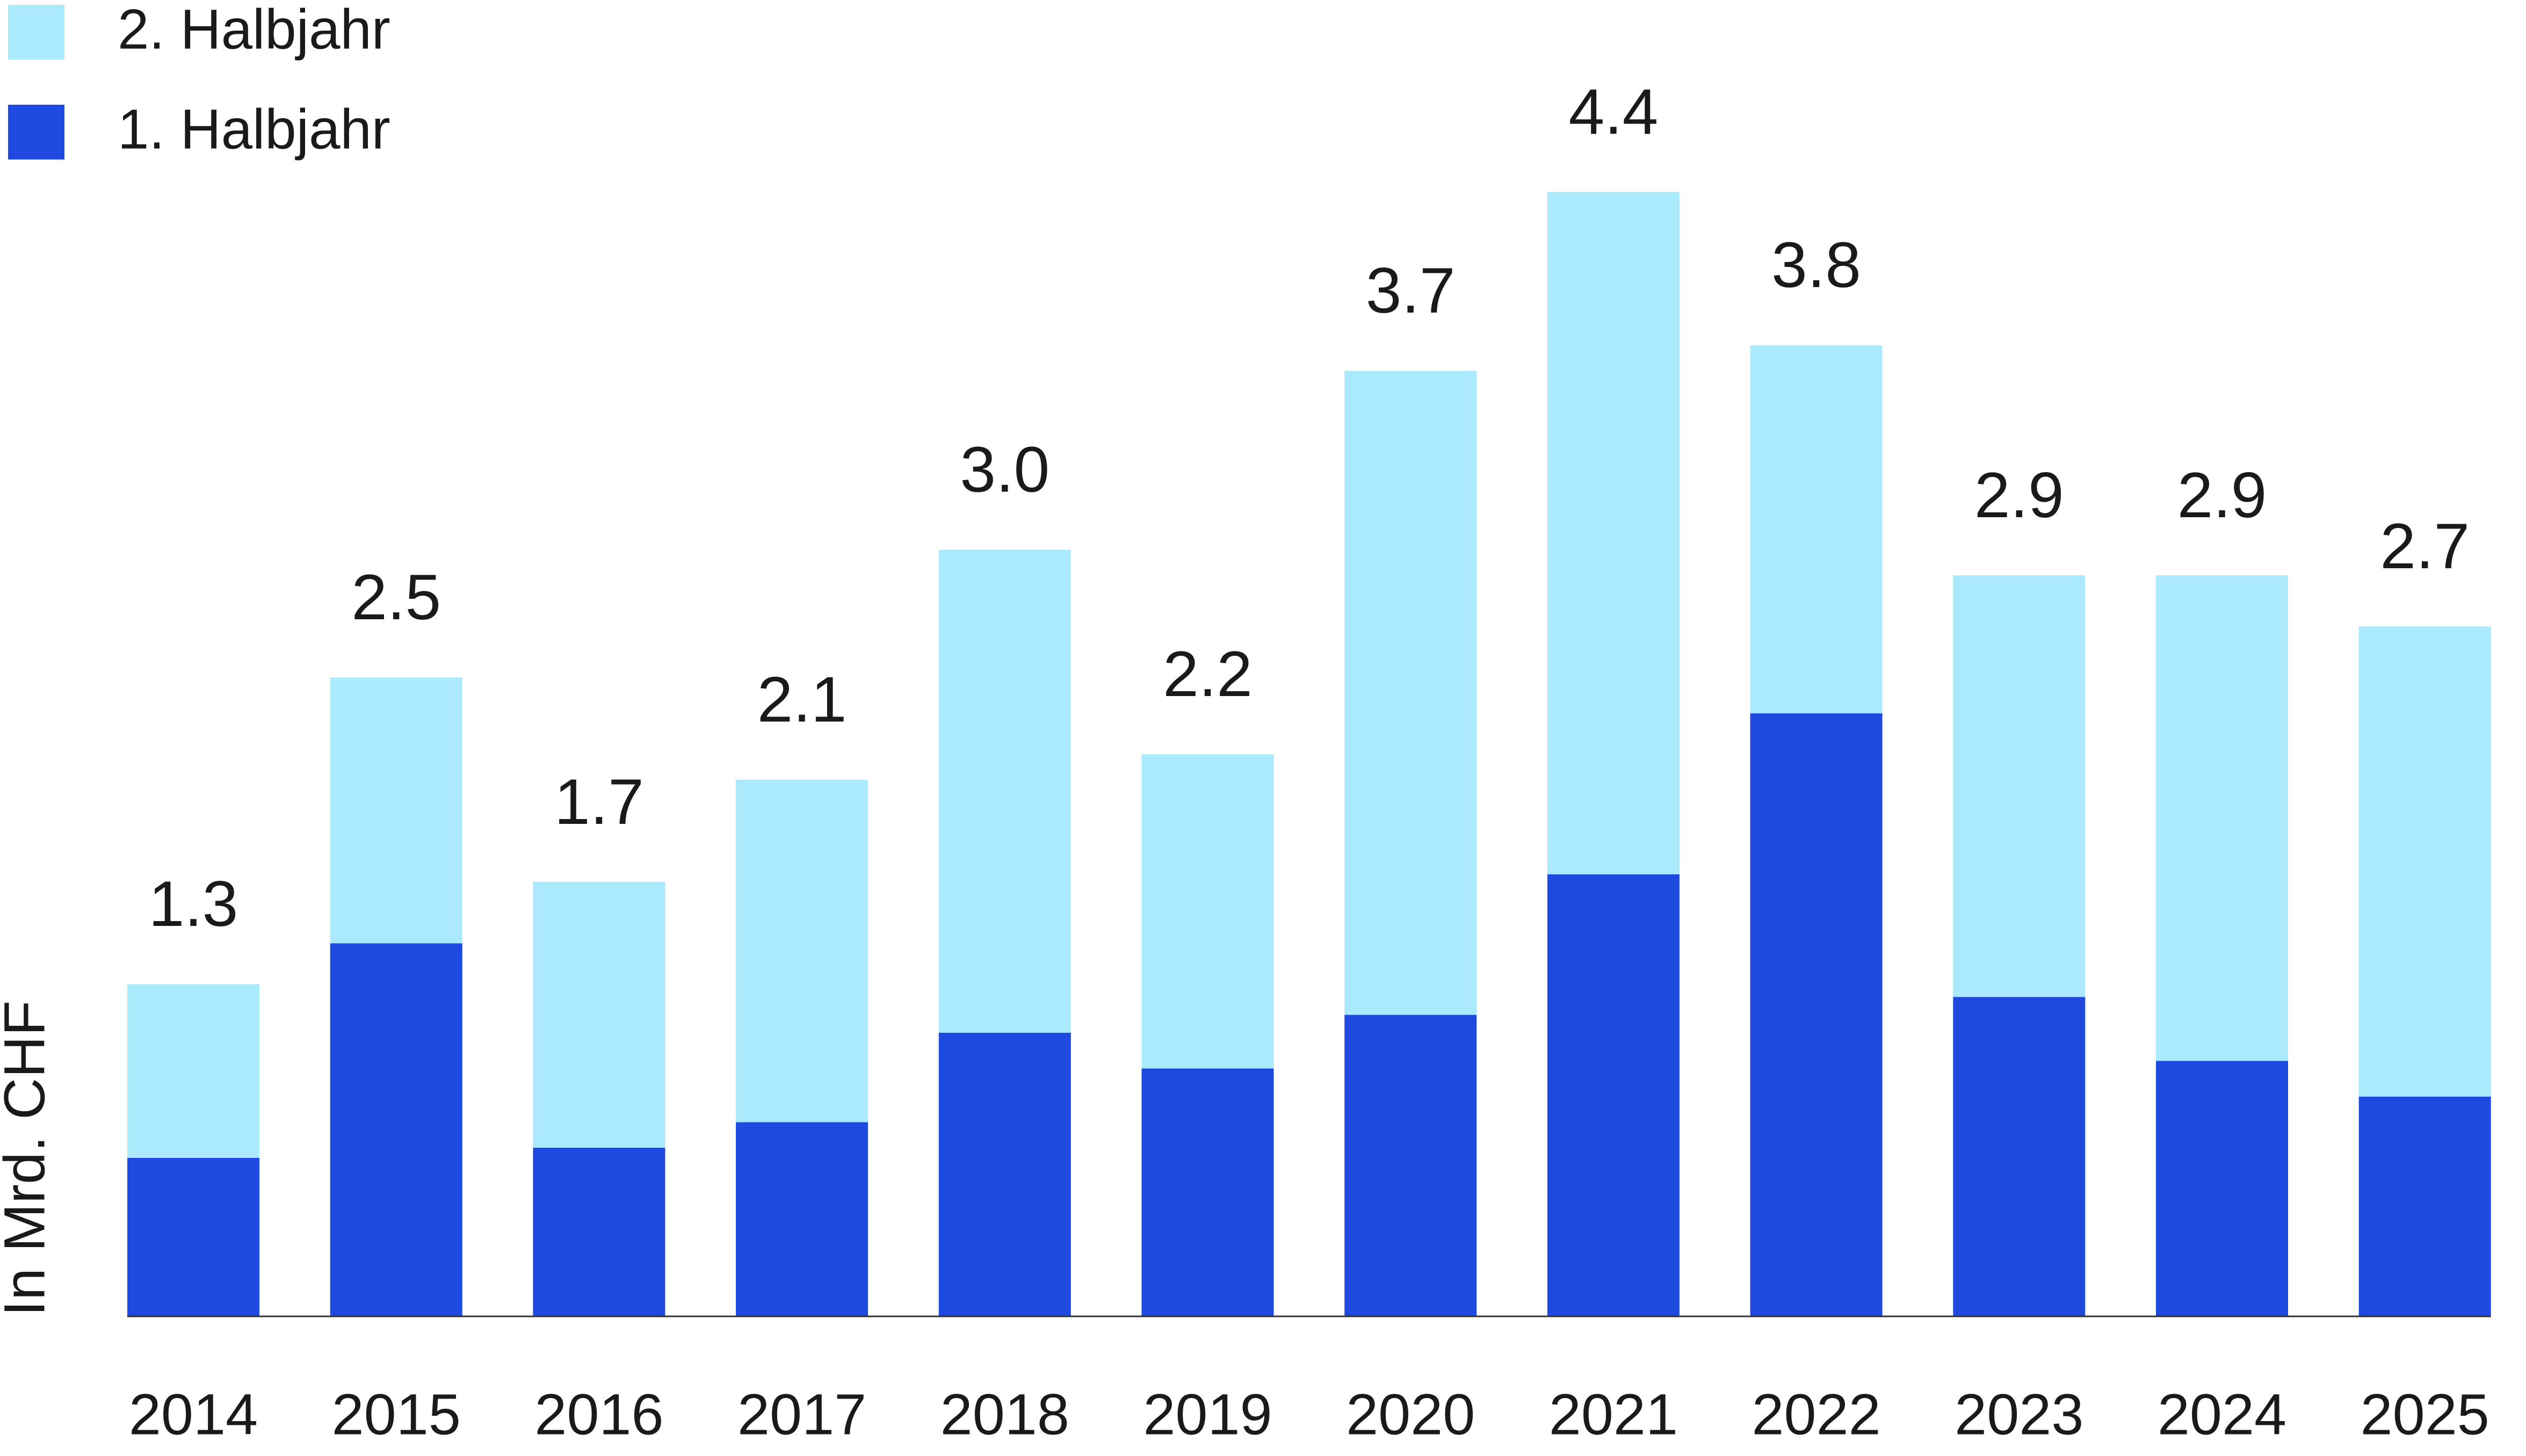  What do you see at coordinates (1005, 469) in the screenshot?
I see `total-label: 3.0` at bounding box center [1005, 469].